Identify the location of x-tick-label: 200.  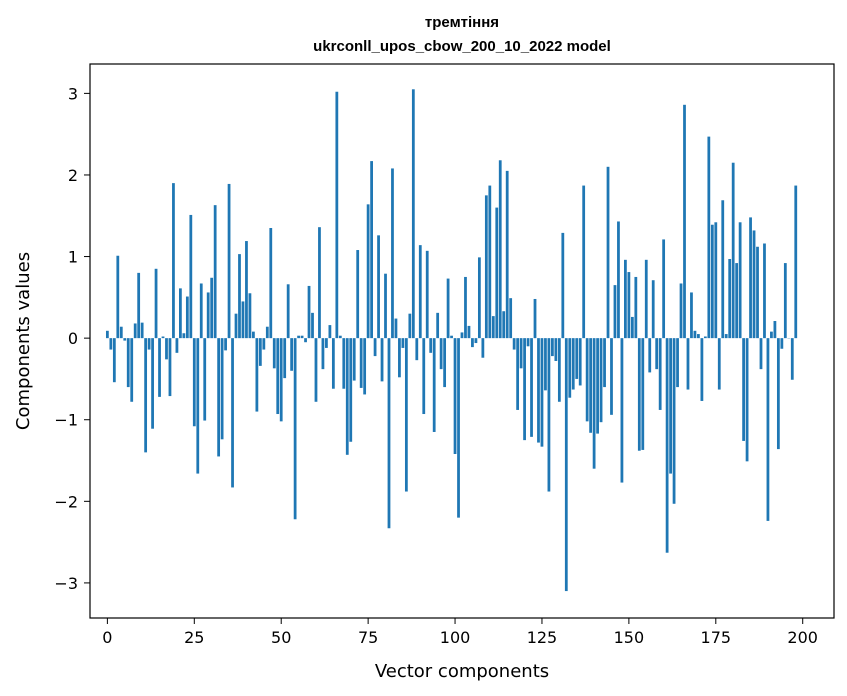
(802, 637).